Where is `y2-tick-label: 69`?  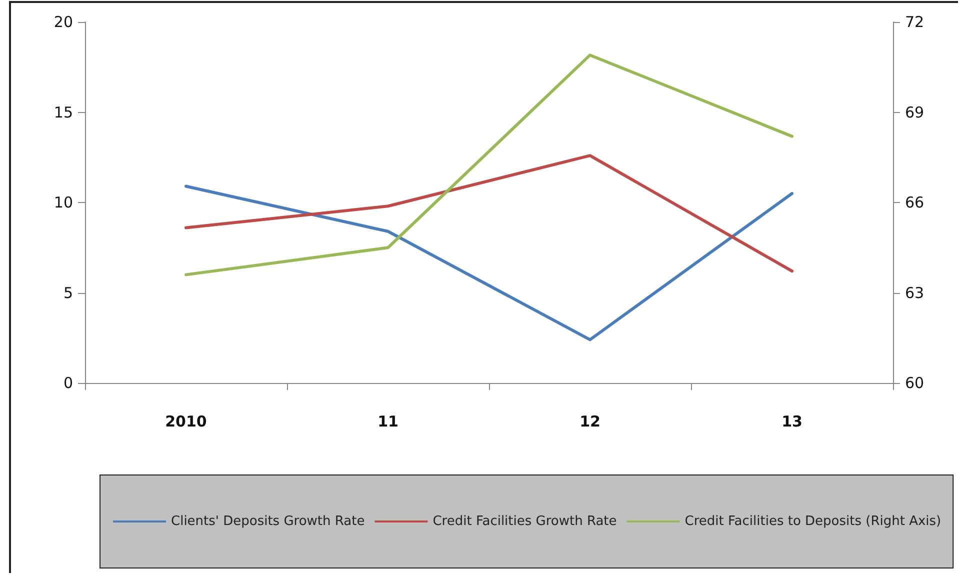
y2-tick-label: 69 is located at coordinates (914, 112).